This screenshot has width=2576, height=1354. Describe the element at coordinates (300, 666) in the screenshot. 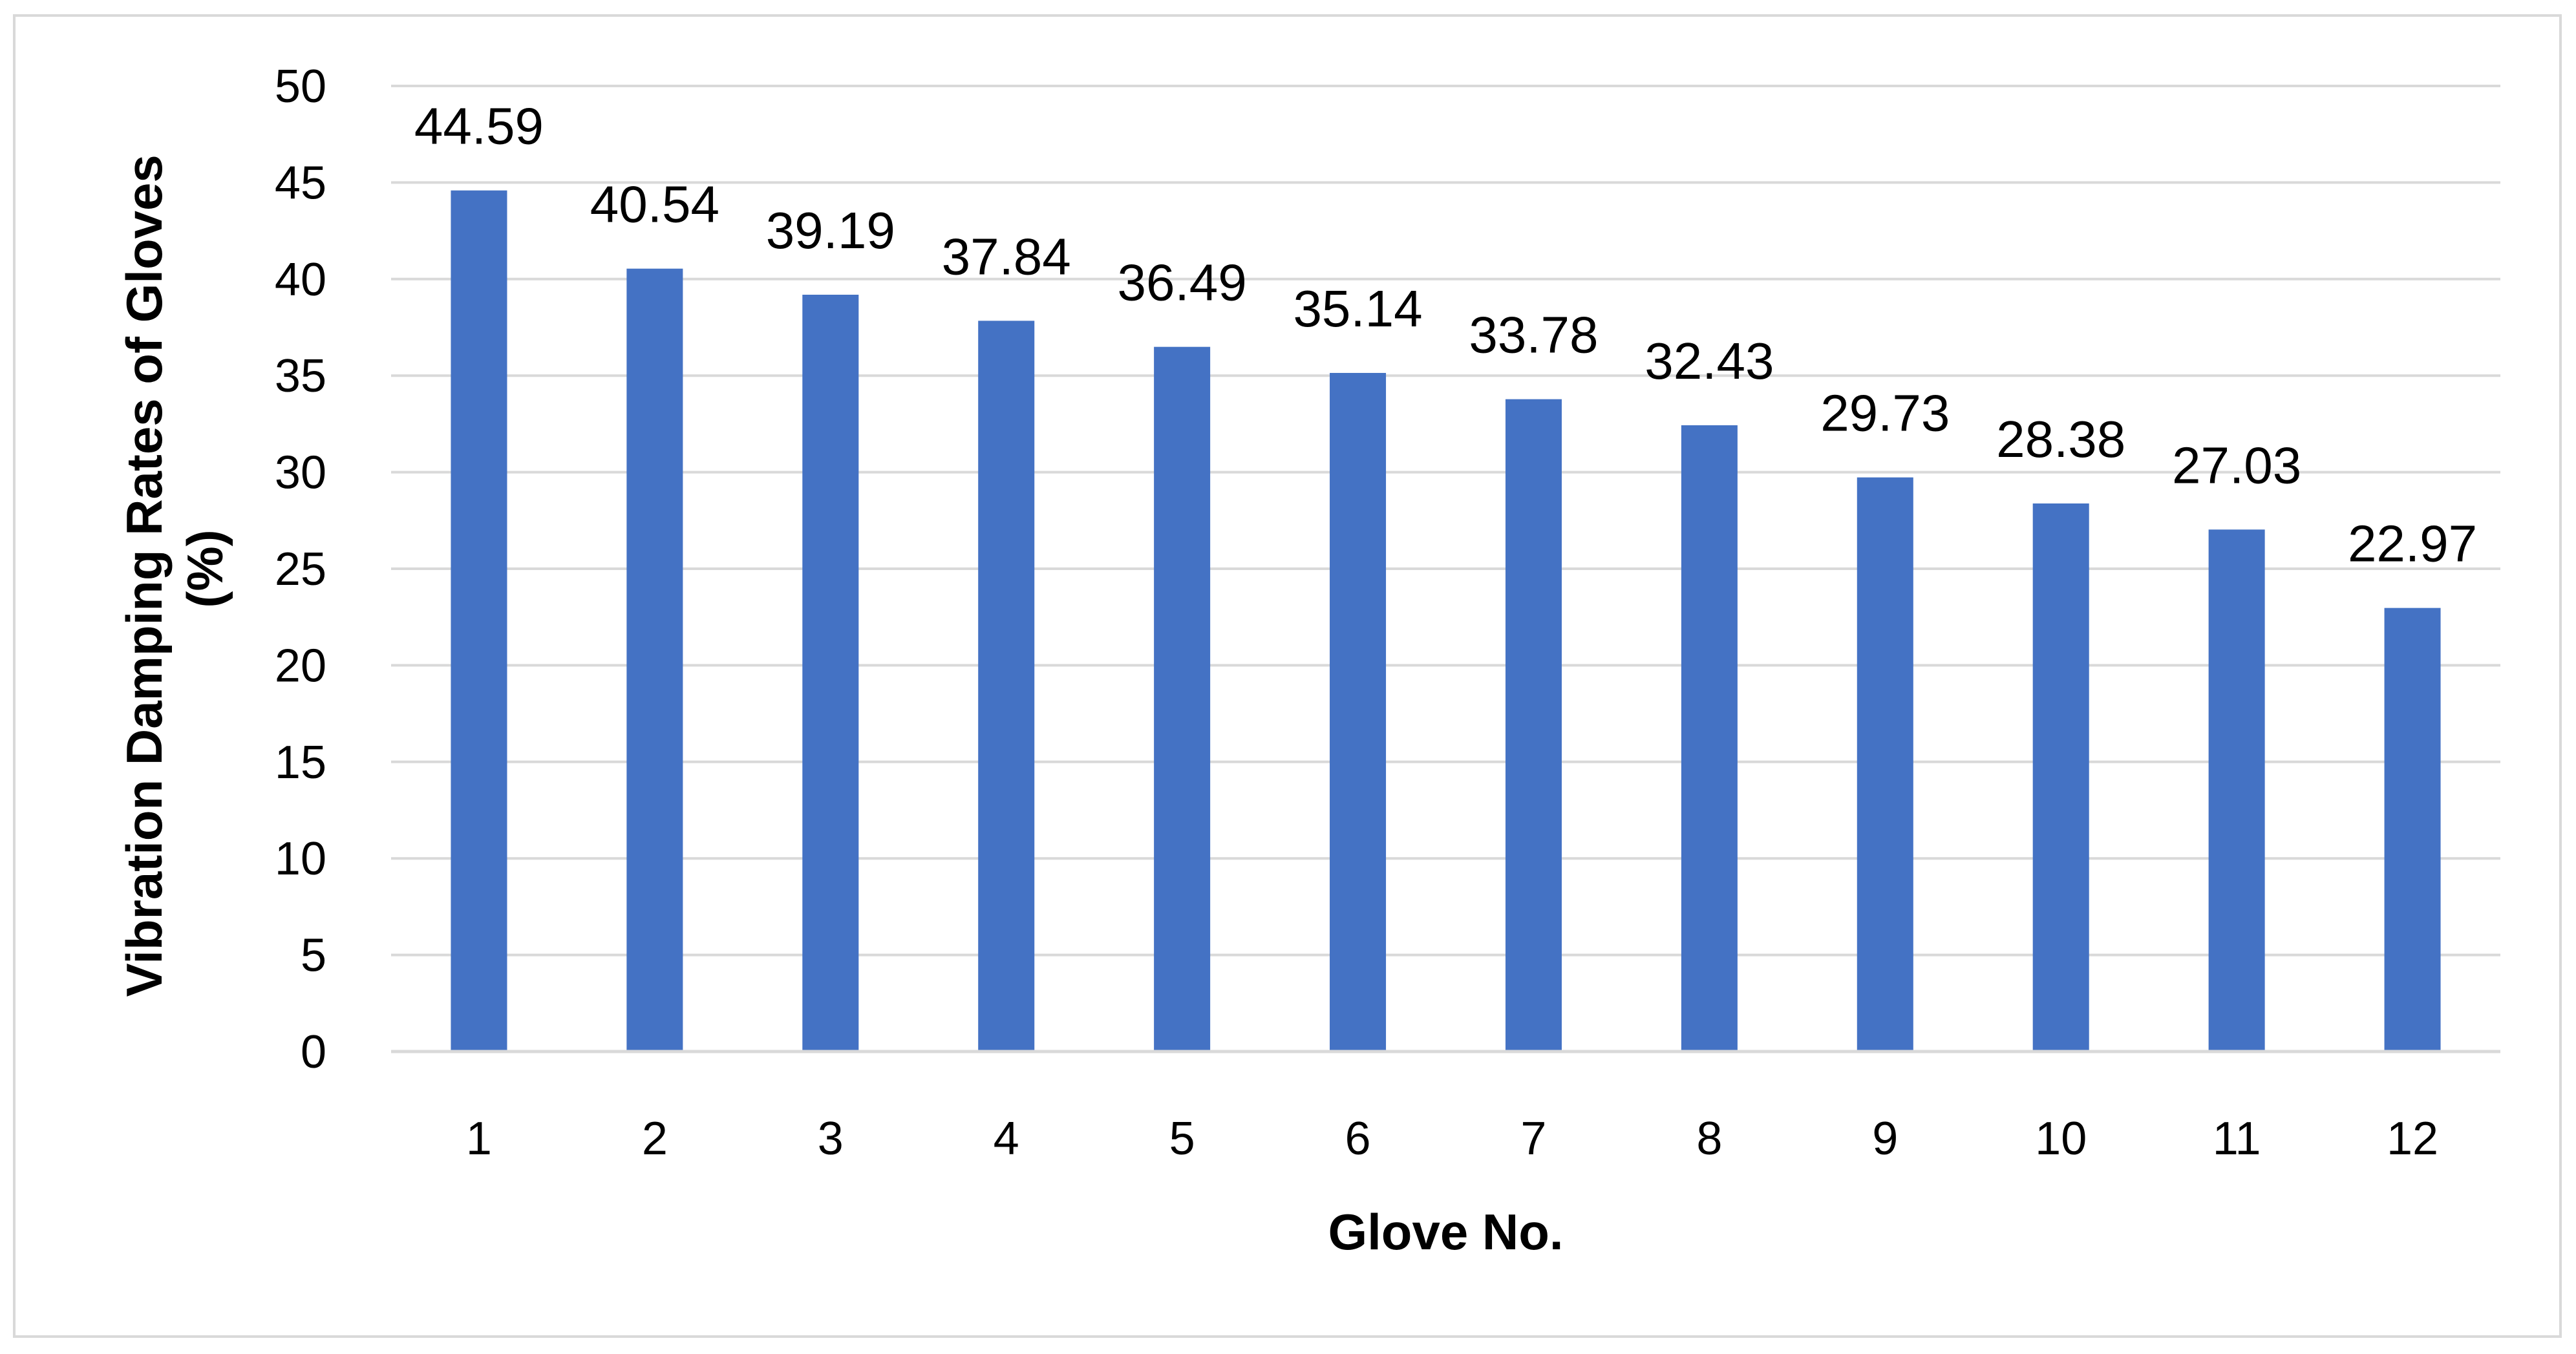

I see `y-tick-label: 20` at that location.